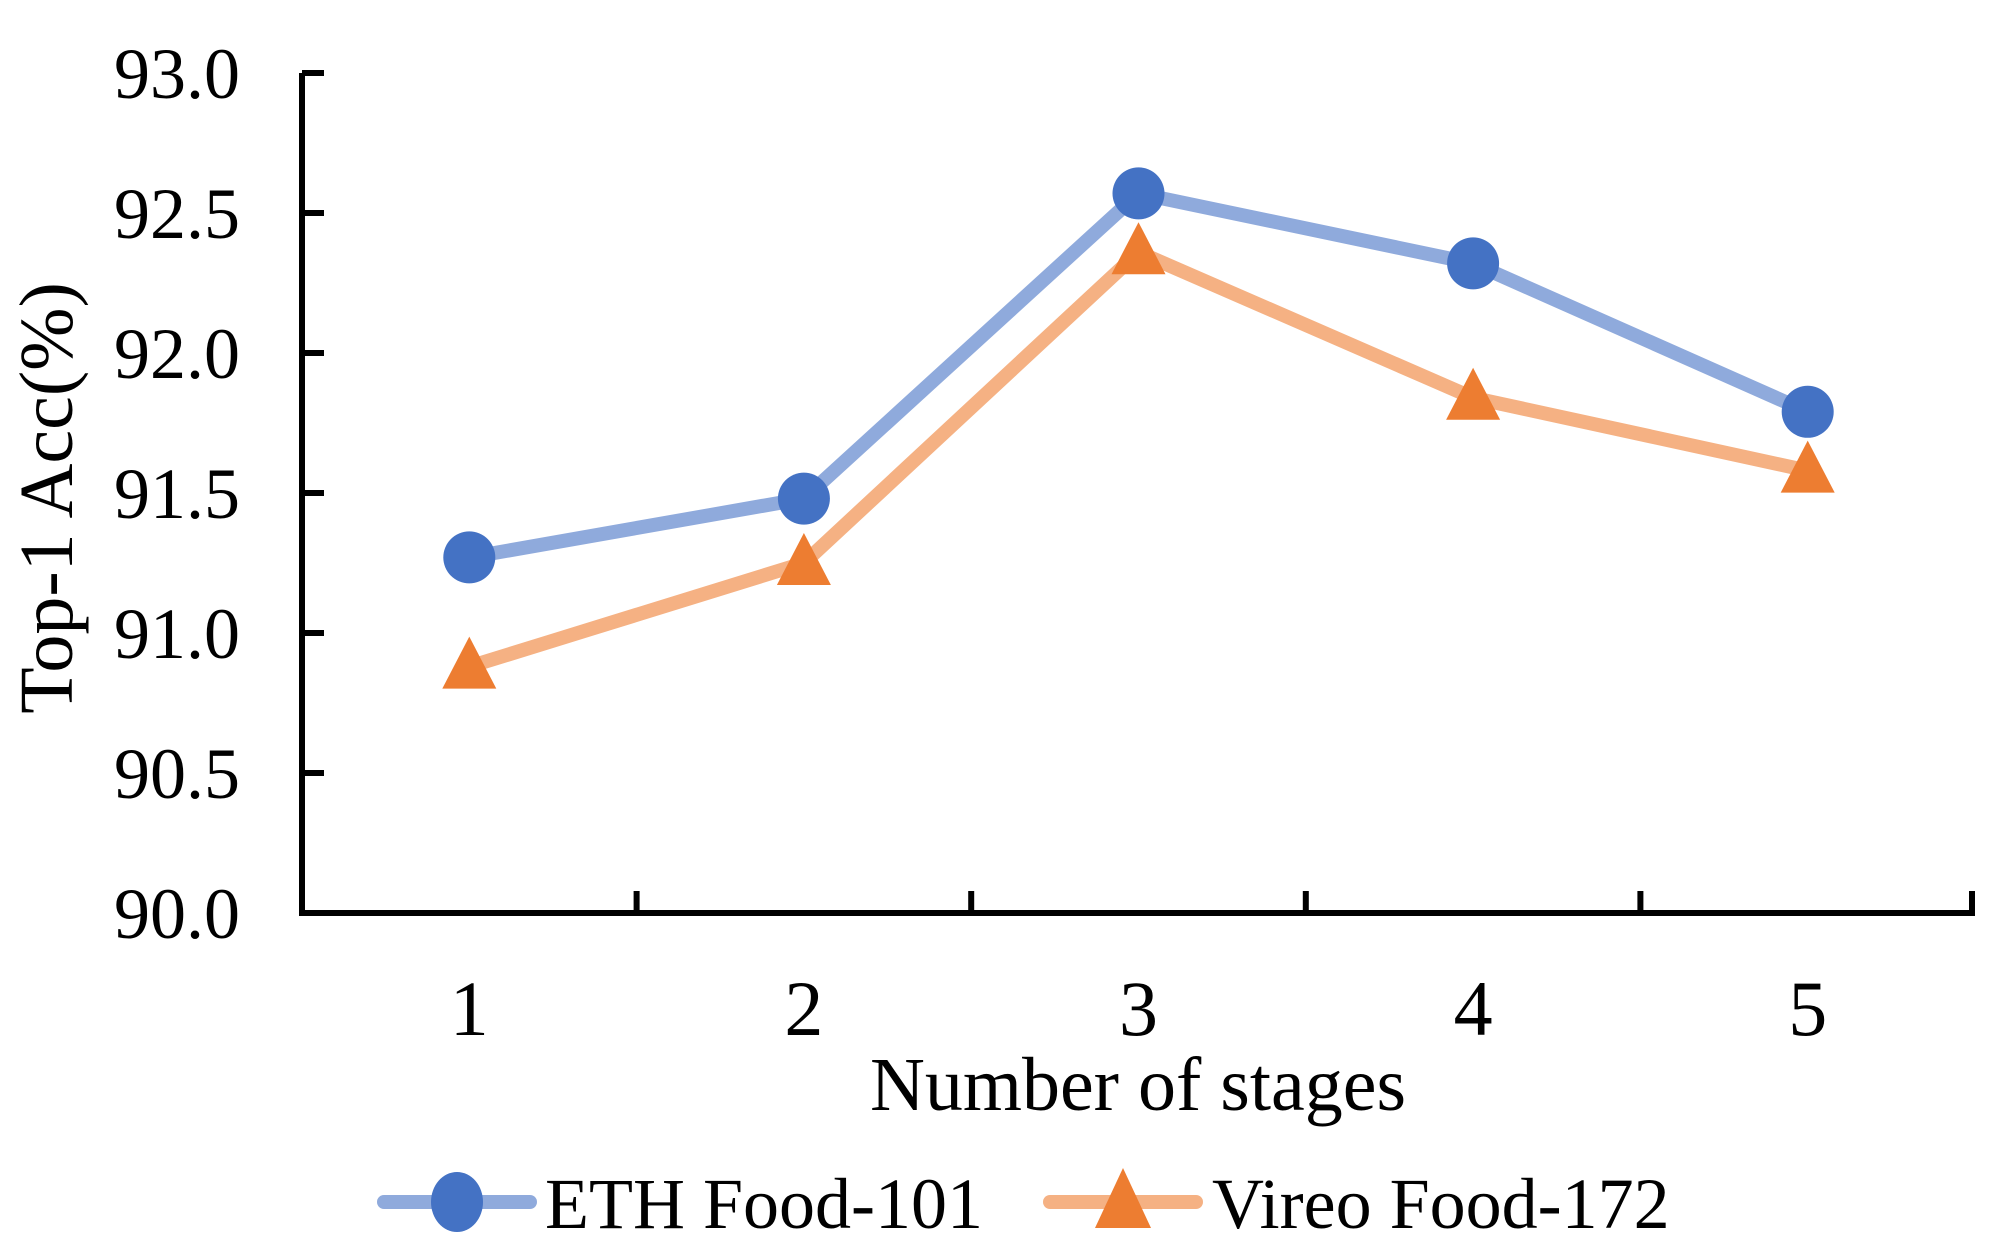 The image size is (1991, 1241). I want to click on y-tick-label: 91.5, so click(177, 494).